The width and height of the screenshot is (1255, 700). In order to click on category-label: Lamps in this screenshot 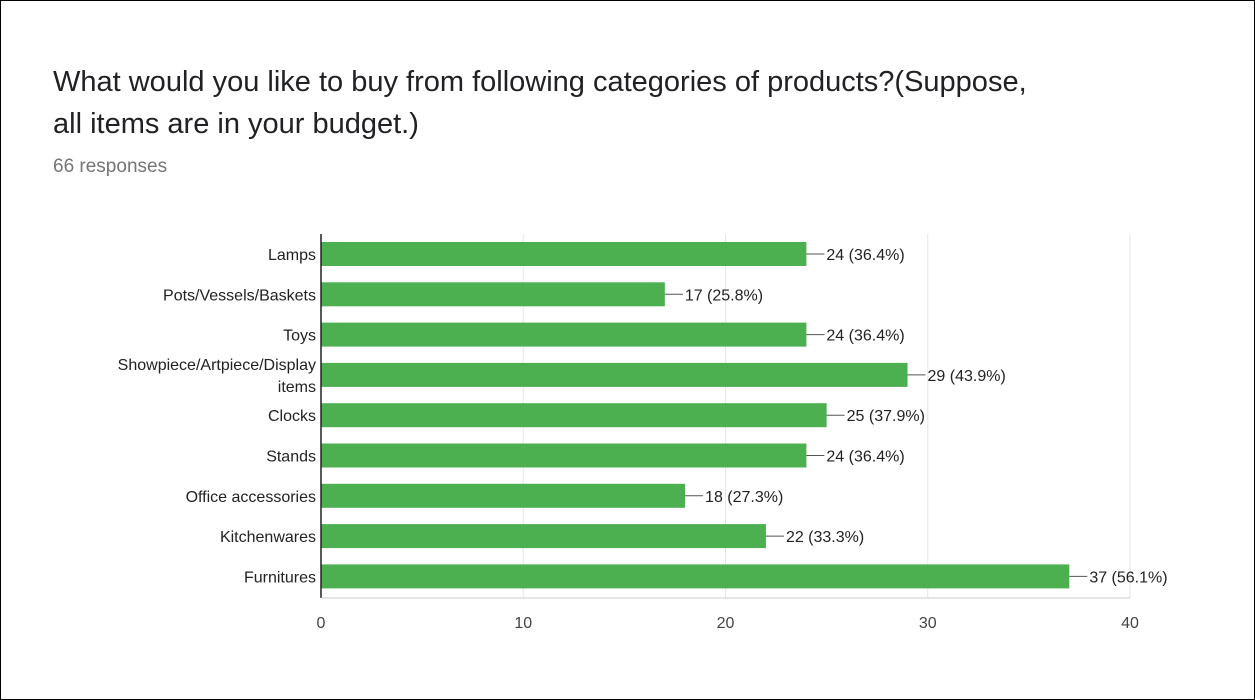, I will do `click(292, 255)`.